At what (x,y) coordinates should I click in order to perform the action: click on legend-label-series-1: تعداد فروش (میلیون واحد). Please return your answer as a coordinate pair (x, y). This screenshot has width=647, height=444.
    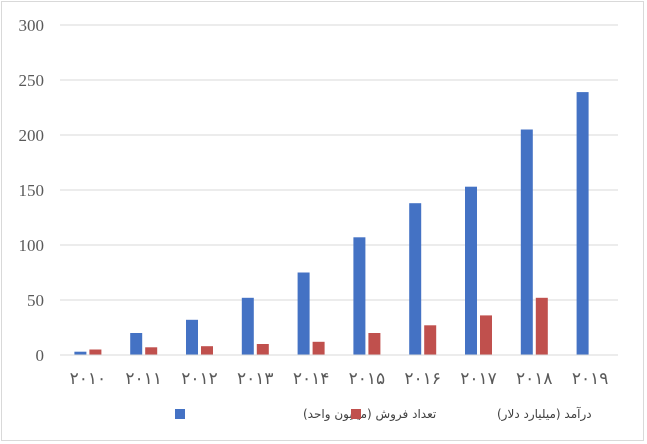
    Looking at the image, I should click on (369, 414).